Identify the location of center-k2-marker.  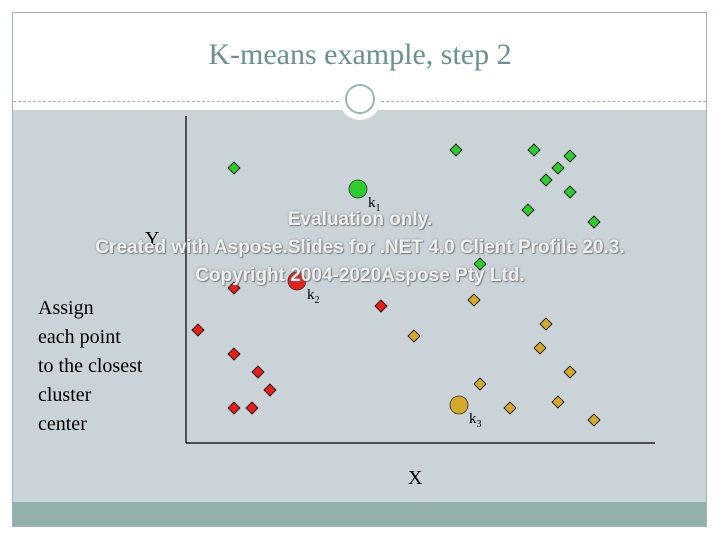
(297, 281).